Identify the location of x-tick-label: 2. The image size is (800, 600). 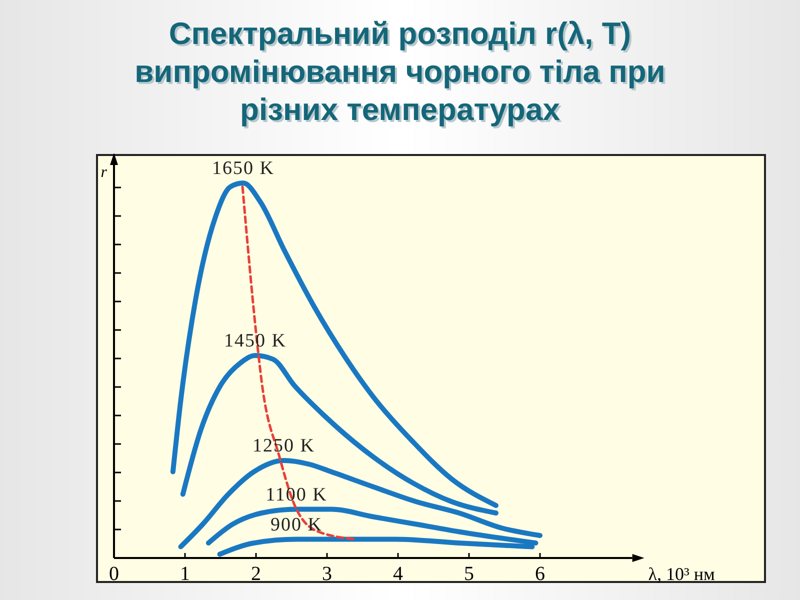
(256, 574).